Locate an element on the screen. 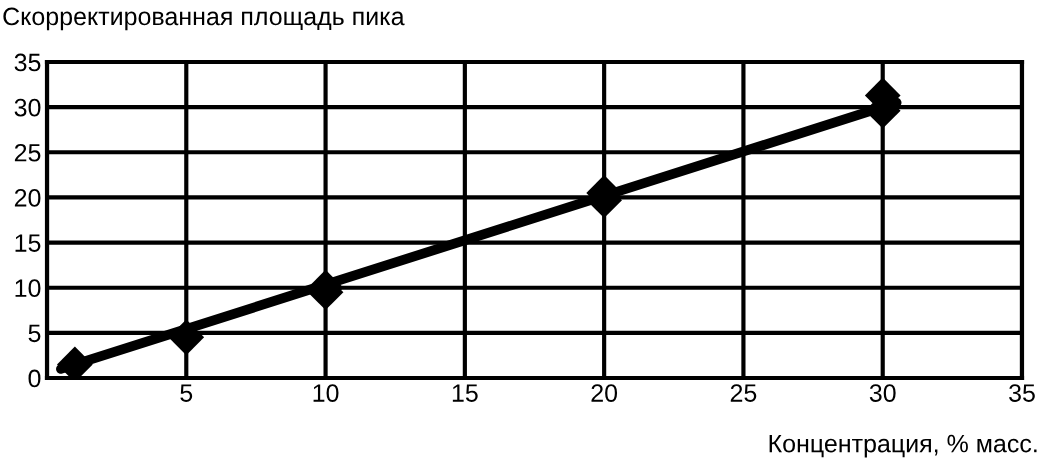 The height and width of the screenshot is (462, 1044). x-tick-label: 20 is located at coordinates (604, 393).